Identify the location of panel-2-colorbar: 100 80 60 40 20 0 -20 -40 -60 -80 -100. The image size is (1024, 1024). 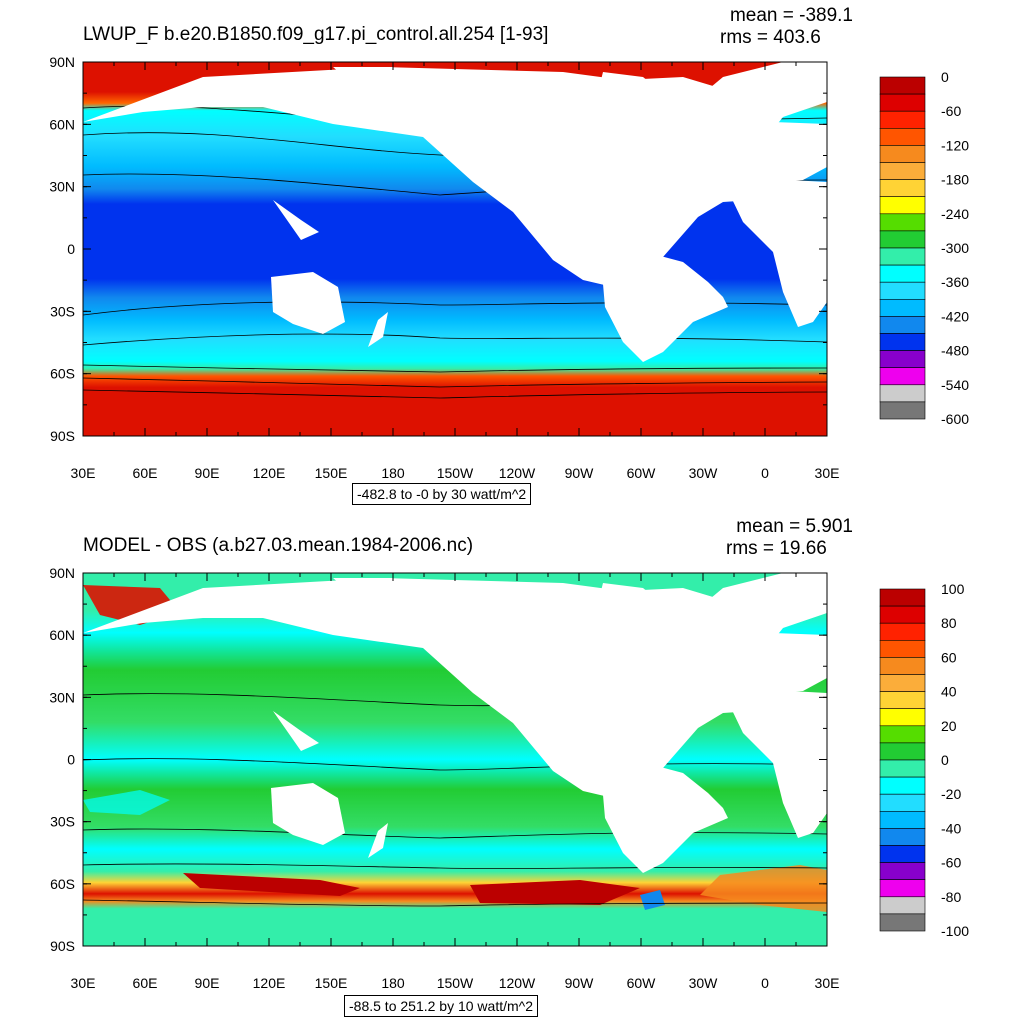
(924, 760).